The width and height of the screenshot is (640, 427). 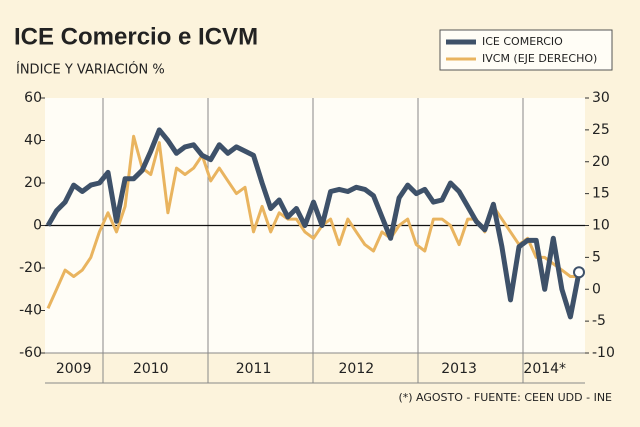 I want to click on chart-subtitle: ÍNDICE Y VARIACIÓN %, so click(x=90, y=70).